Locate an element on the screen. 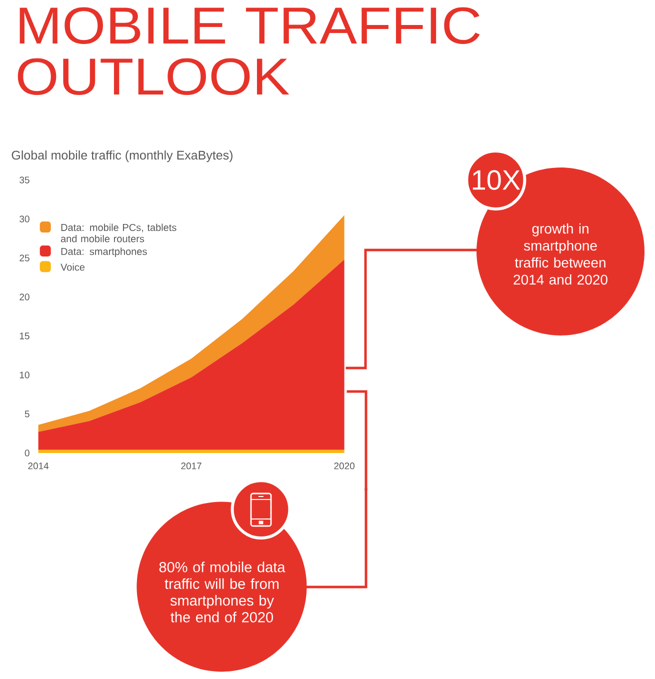 The image size is (655, 679). y-tick-label: 35 is located at coordinates (25, 180).